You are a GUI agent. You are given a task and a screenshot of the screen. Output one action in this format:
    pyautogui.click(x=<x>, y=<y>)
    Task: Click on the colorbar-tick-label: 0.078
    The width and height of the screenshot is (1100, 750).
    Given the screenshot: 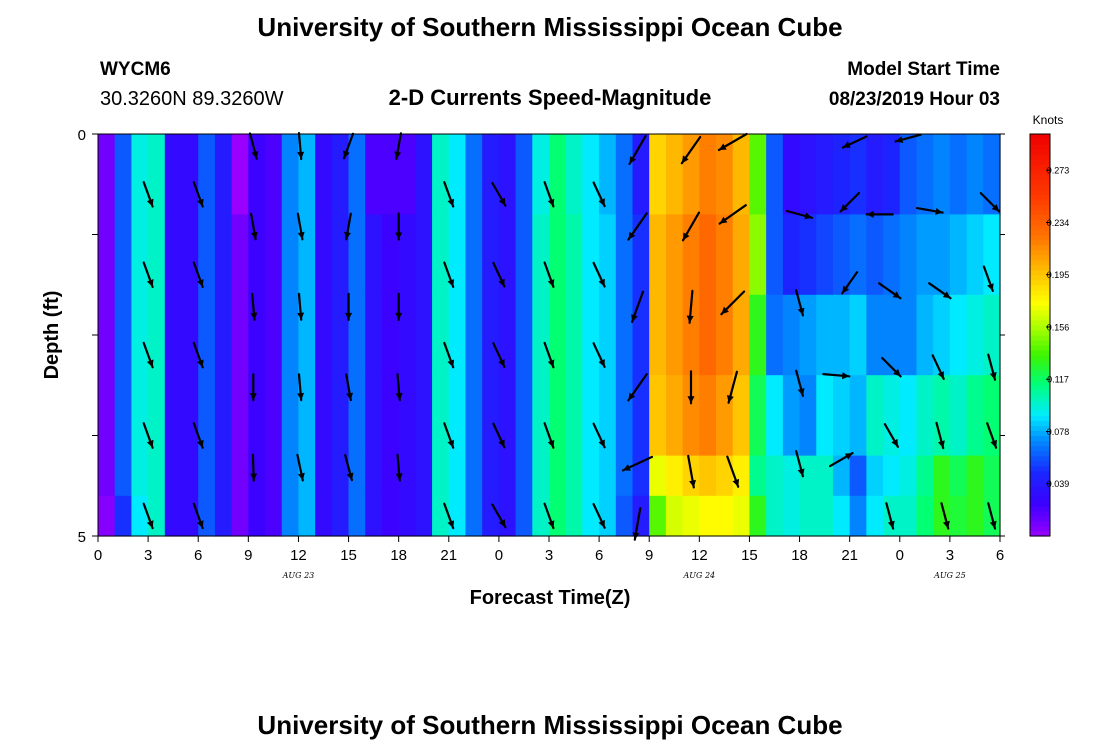 What is the action you would take?
    pyautogui.click(x=1058, y=432)
    